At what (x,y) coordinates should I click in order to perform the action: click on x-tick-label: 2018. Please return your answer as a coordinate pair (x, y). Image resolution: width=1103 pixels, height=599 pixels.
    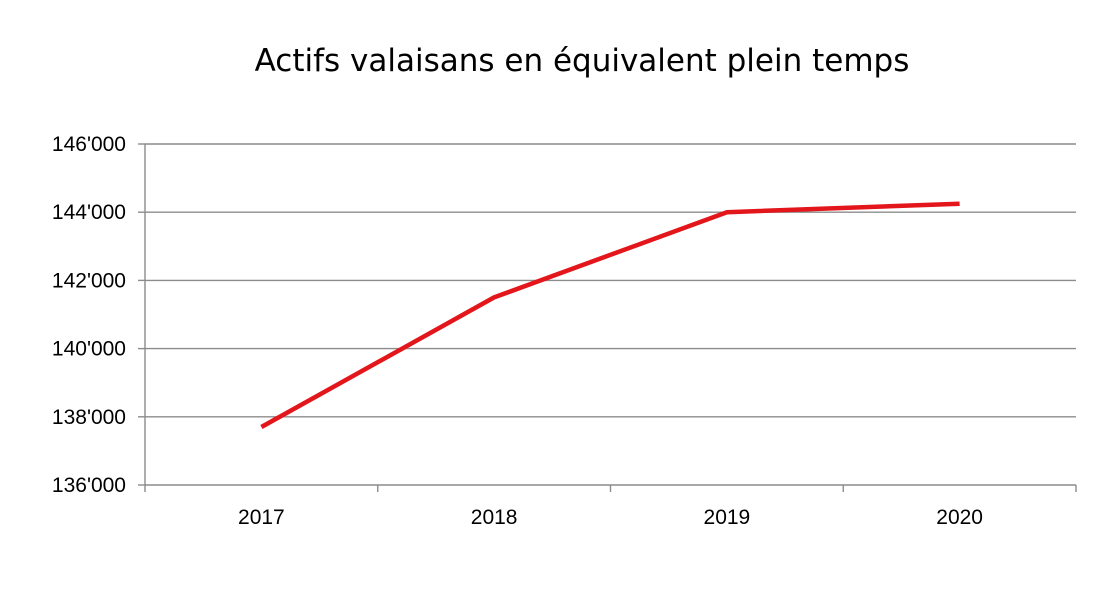
    Looking at the image, I should click on (494, 517).